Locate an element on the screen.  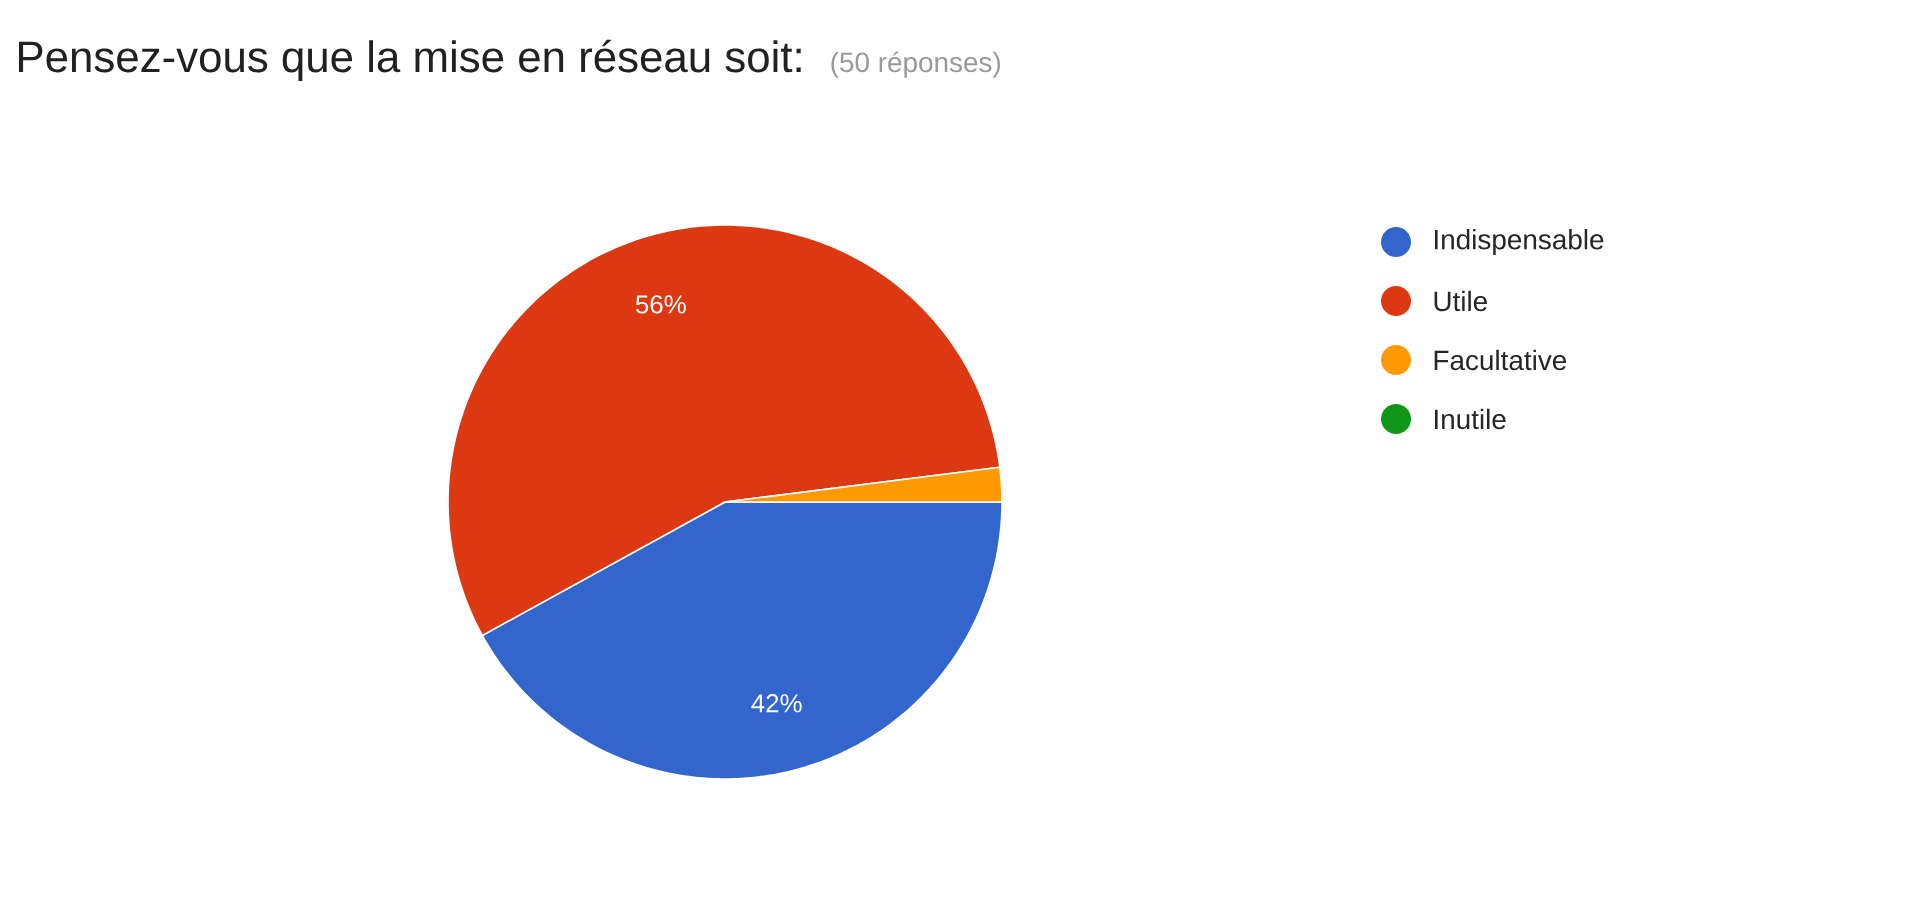
legend-label: Inutile is located at coordinates (1470, 419).